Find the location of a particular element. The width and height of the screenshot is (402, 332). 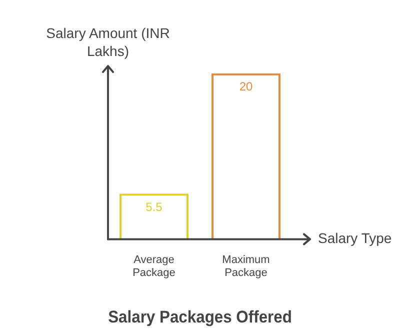

x-tick-label: Maximum Package is located at coordinates (246, 267).